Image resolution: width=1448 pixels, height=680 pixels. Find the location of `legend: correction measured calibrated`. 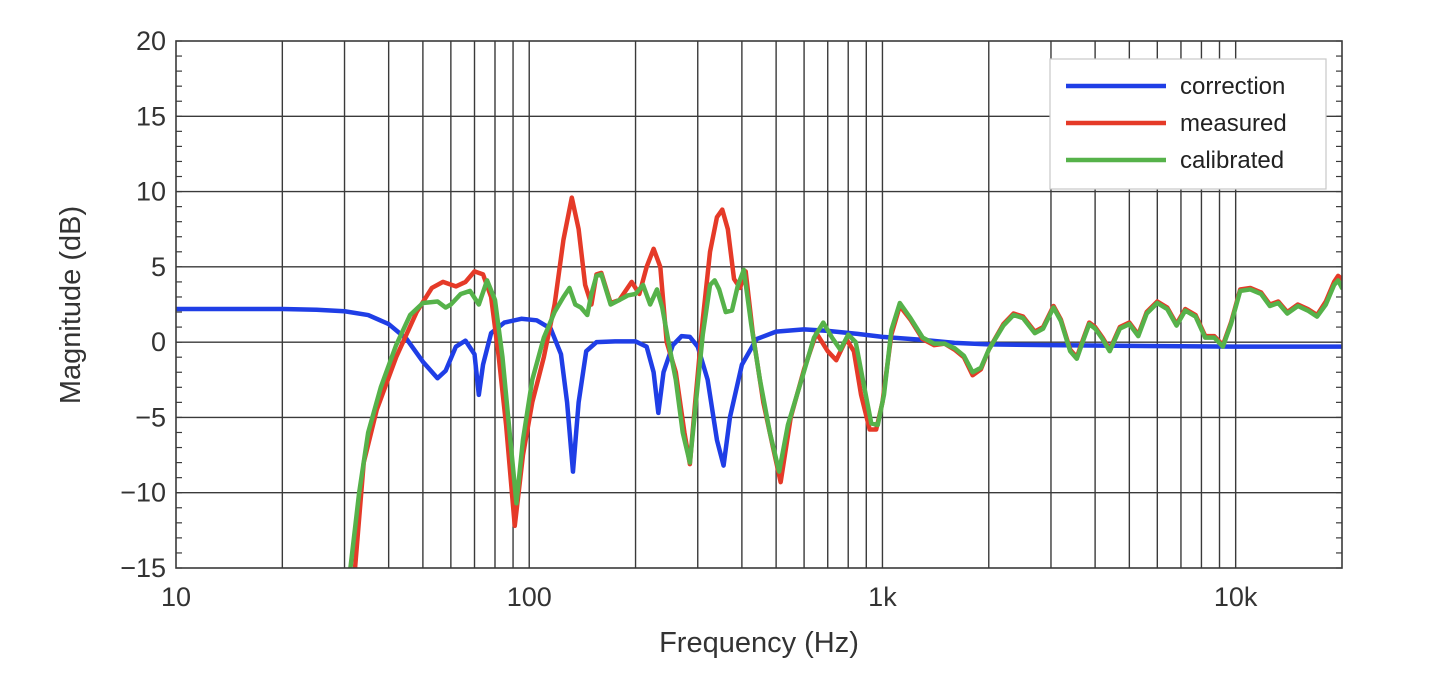

legend: correction measured calibrated is located at coordinates (1188, 124).